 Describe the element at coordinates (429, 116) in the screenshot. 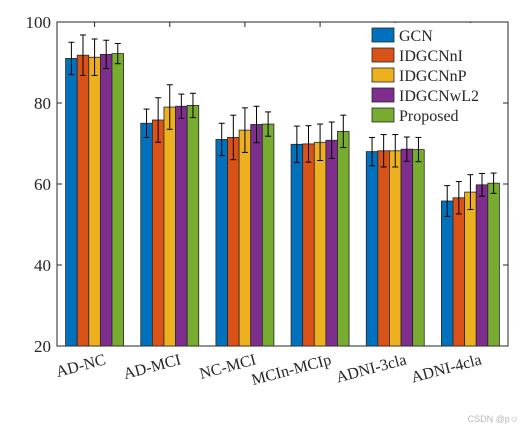

I see `legend-label: Proposed` at that location.